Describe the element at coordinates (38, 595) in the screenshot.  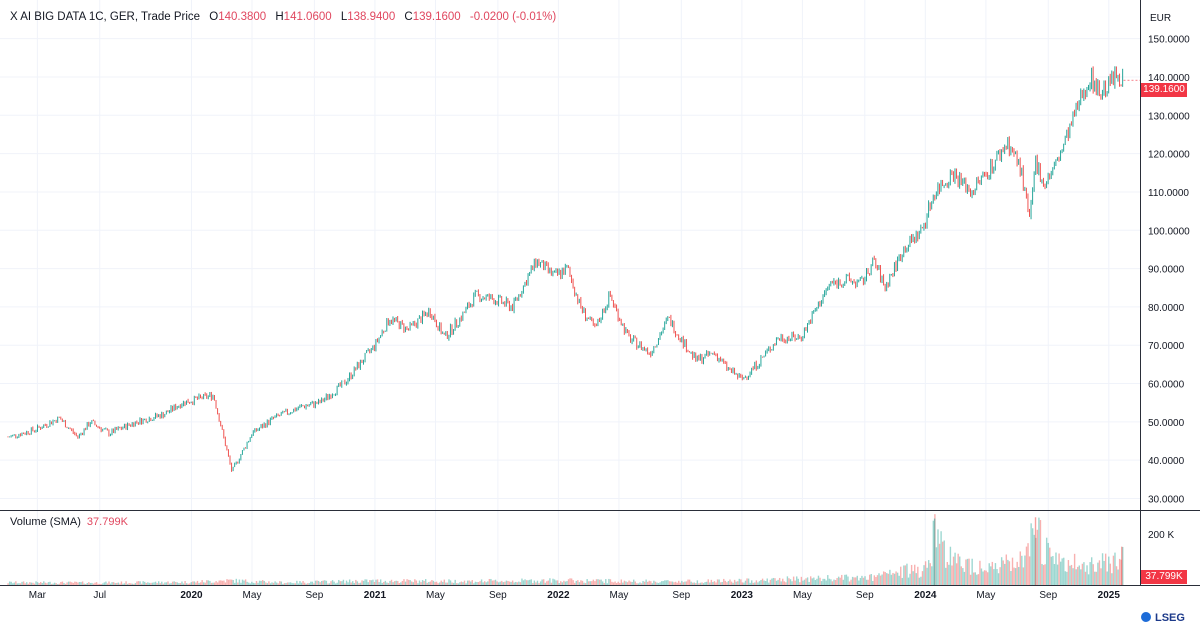
I see `x-tick-label: Mar` at that location.